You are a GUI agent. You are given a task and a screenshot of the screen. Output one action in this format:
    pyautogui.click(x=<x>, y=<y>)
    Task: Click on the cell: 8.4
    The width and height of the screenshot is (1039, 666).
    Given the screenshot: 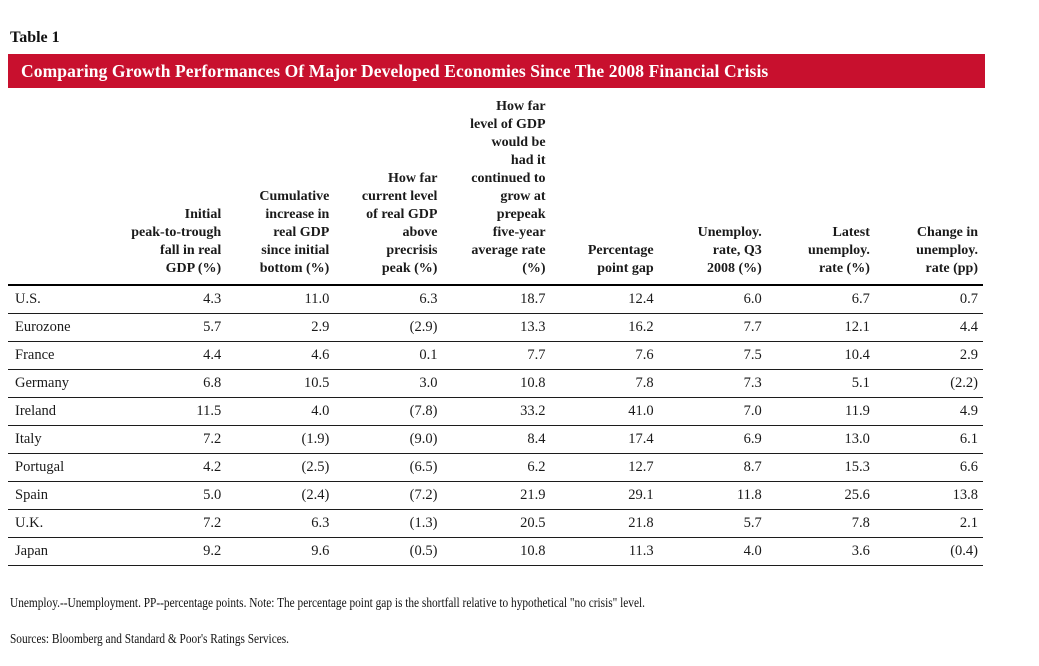 What is the action you would take?
    pyautogui.click(x=496, y=439)
    